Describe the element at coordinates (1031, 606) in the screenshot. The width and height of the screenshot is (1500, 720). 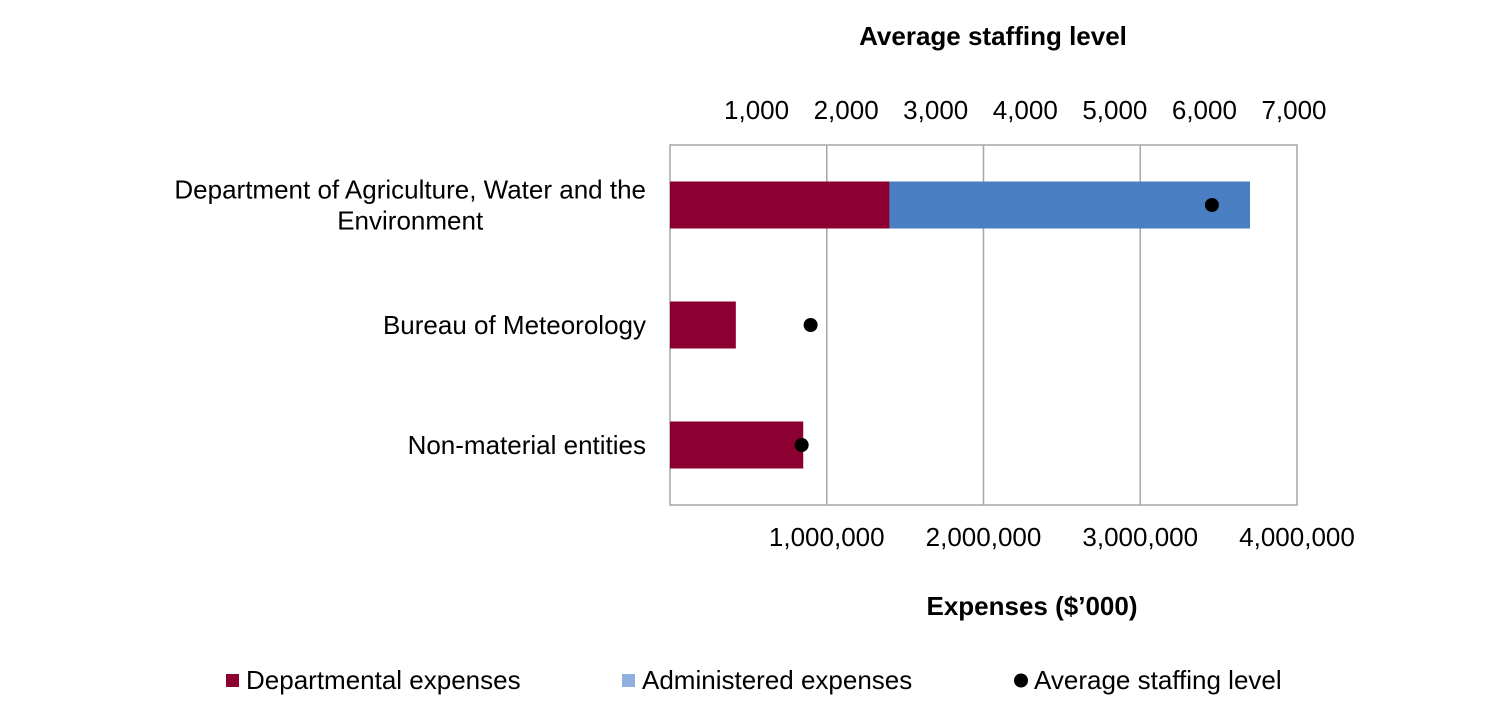
I see `bottom-axis-title: Expenses ($’000)` at that location.